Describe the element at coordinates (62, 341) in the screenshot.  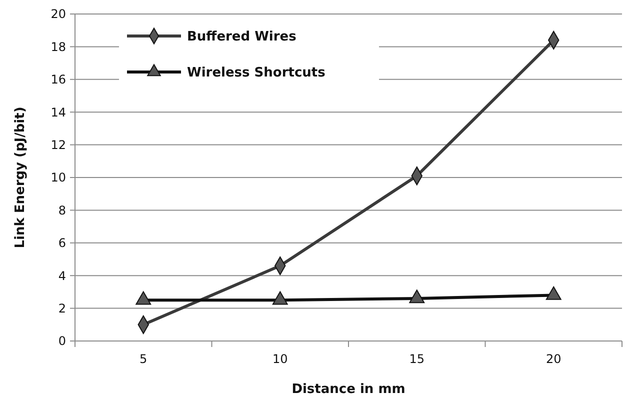
I see `y-tick-label: 0` at that location.